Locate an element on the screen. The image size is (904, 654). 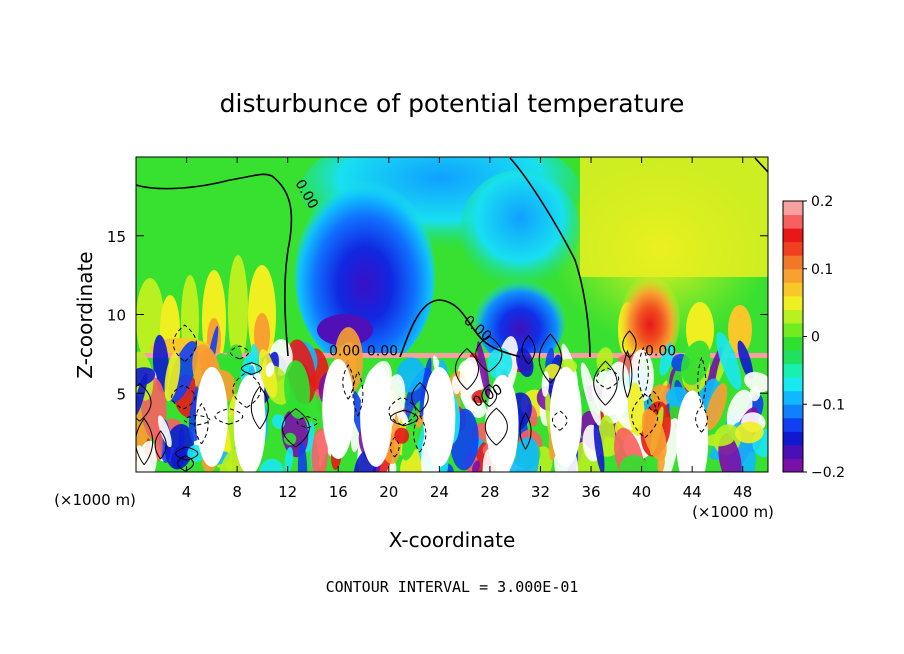
colorbar-tick-label: −0.1 is located at coordinates (828, 405).